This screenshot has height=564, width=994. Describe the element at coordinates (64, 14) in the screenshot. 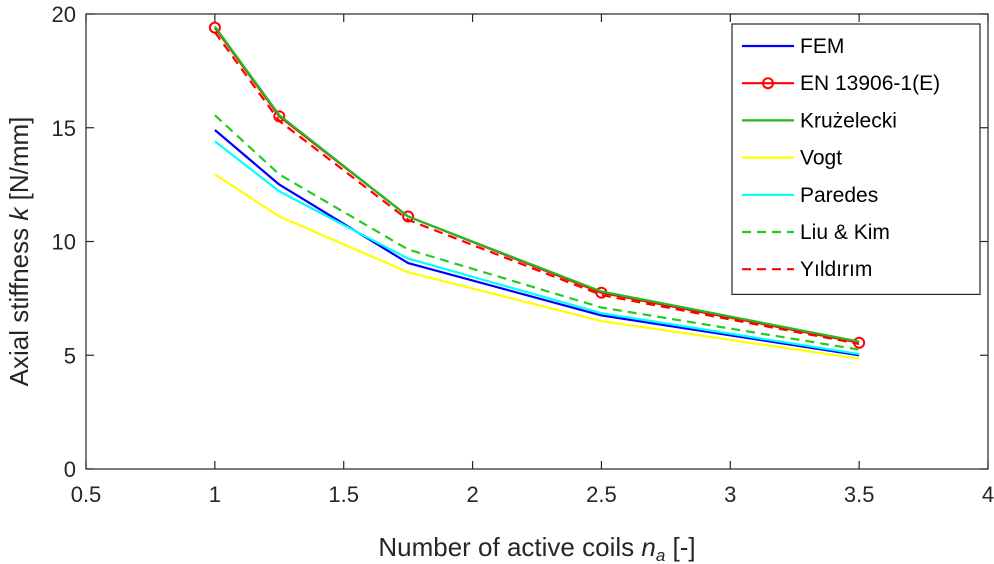

I see `y-tick-label: 20` at that location.